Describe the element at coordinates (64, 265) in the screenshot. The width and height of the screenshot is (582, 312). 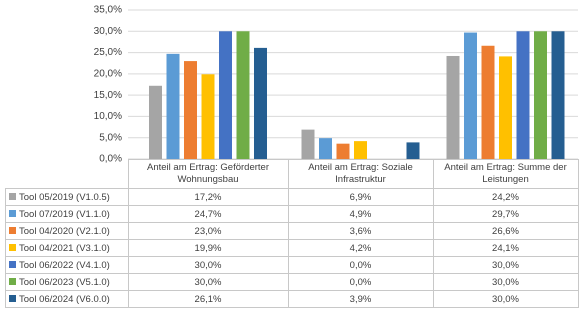
I see `legend-label: Tool 06/2022 (V4.1.0)` at that location.